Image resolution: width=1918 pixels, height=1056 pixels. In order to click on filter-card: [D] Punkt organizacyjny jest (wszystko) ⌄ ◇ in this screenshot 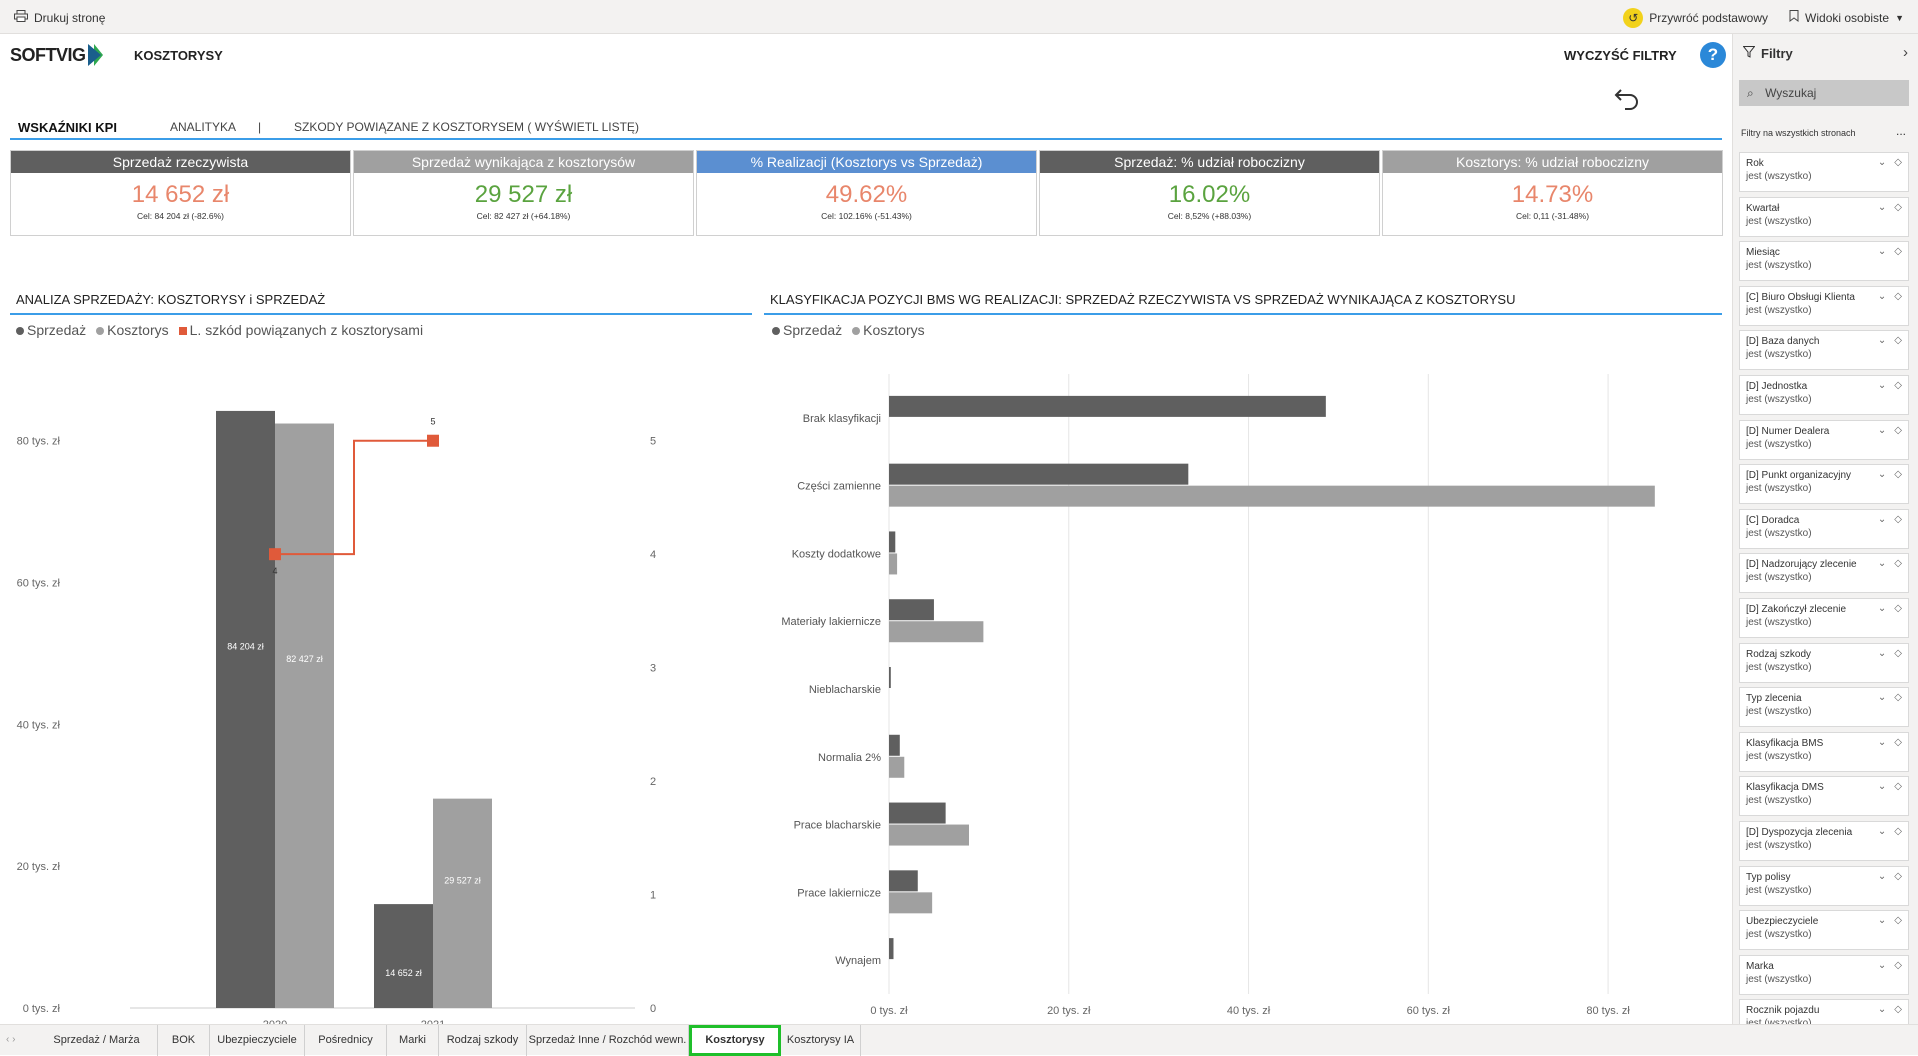, I will do `click(1824, 484)`.